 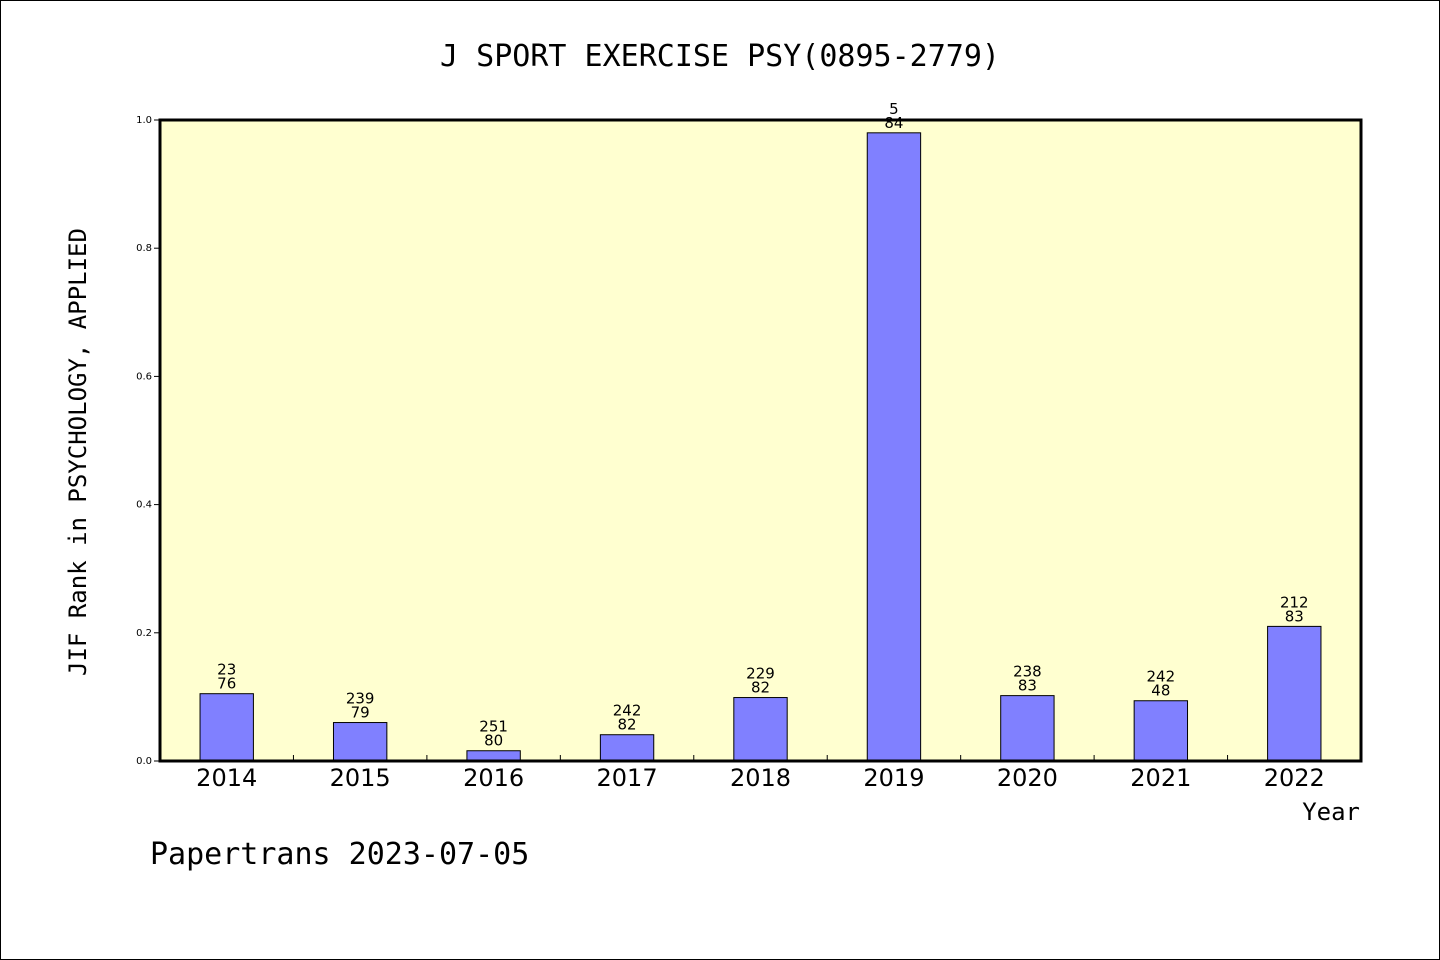 I want to click on data-label-secondary: 48, so click(x=1160, y=691).